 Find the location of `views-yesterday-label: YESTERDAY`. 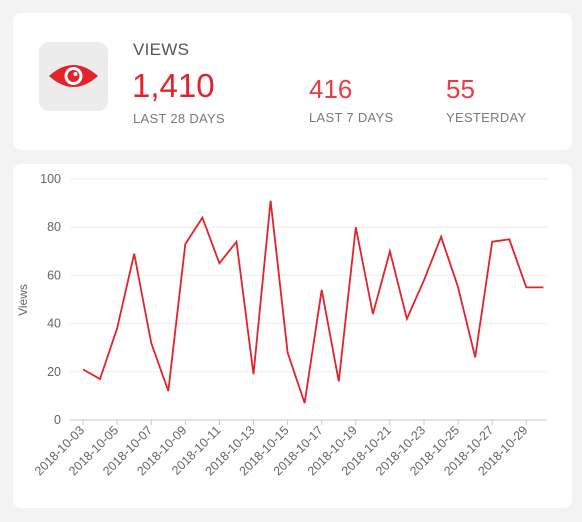

views-yesterday-label: YESTERDAY is located at coordinates (486, 117).